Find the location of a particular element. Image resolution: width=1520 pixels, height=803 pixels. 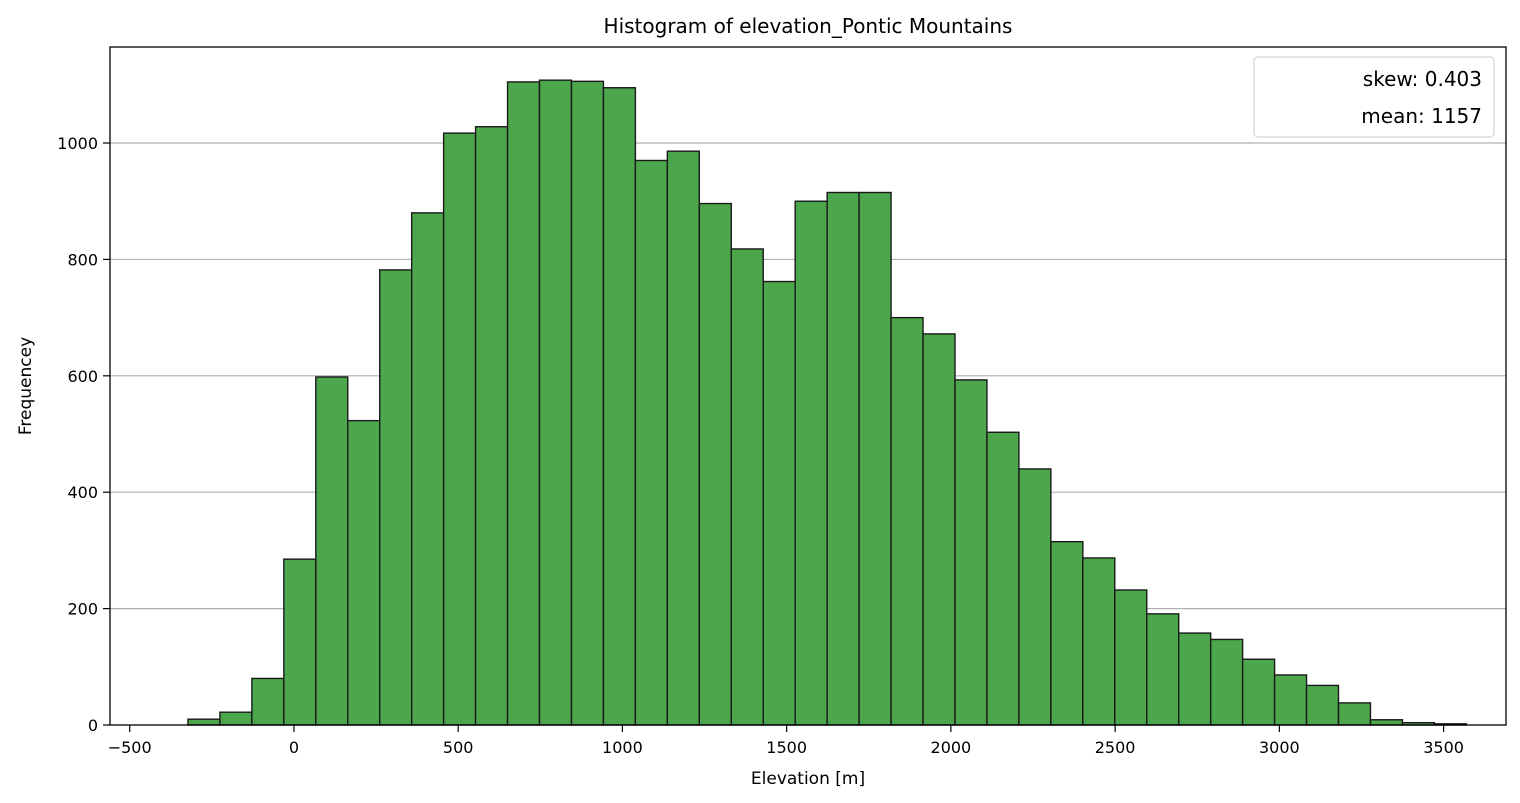

x-axis-ticks: −500 0 500 1000 1500 2000 2500 3000 3500 is located at coordinates (786, 741).